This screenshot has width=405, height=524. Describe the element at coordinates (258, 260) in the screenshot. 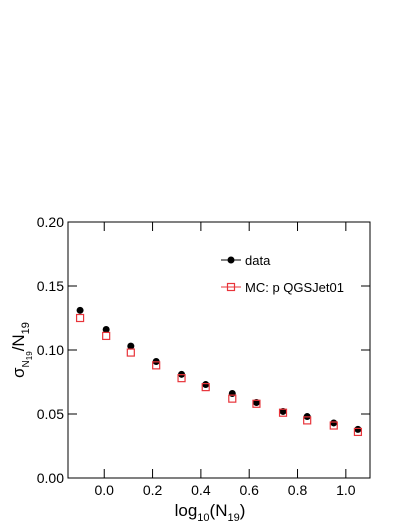

I see `legend-label: data` at that location.